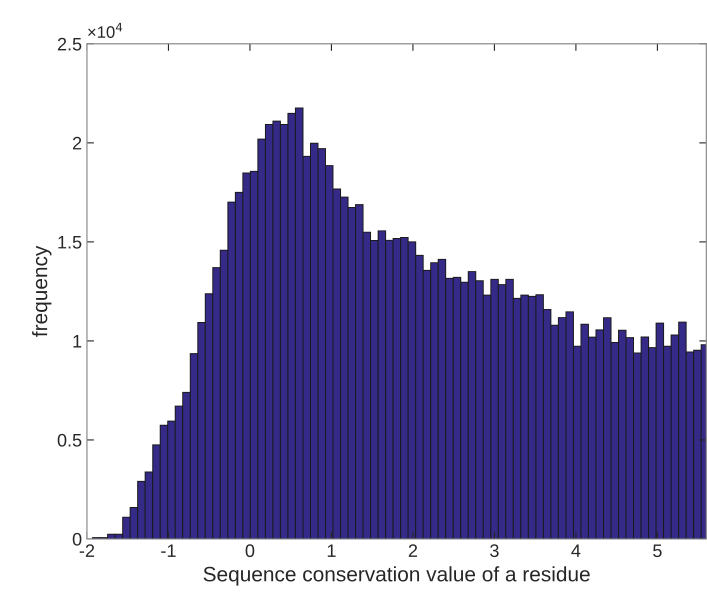 The height and width of the screenshot is (609, 707). I want to click on y-tick-label: 1.5, so click(70, 242).